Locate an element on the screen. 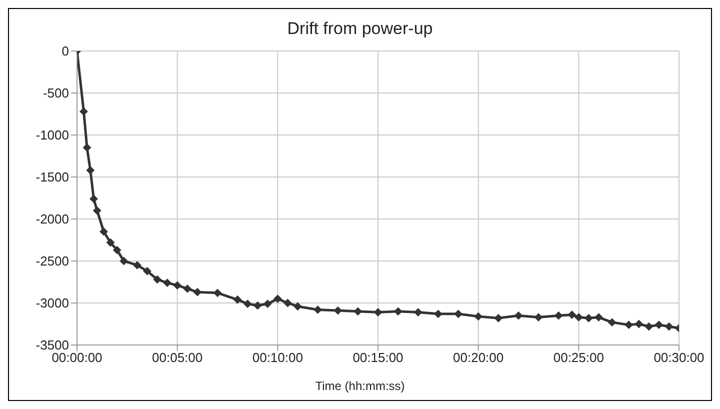 This screenshot has height=409, width=720. chart-title: Drift from power-up is located at coordinates (360, 29).